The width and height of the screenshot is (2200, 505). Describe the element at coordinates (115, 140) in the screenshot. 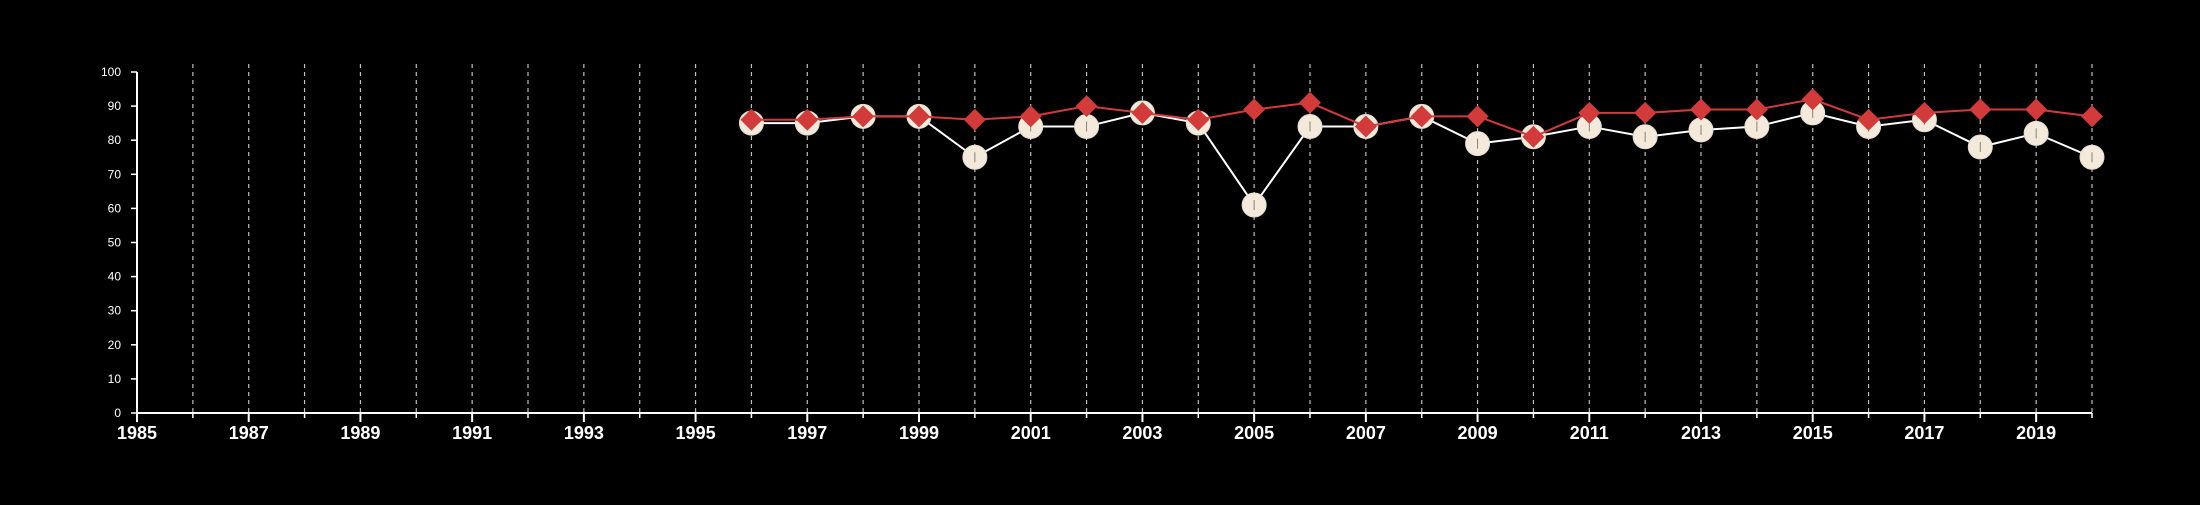

I see `y-tick-label: 80` at that location.